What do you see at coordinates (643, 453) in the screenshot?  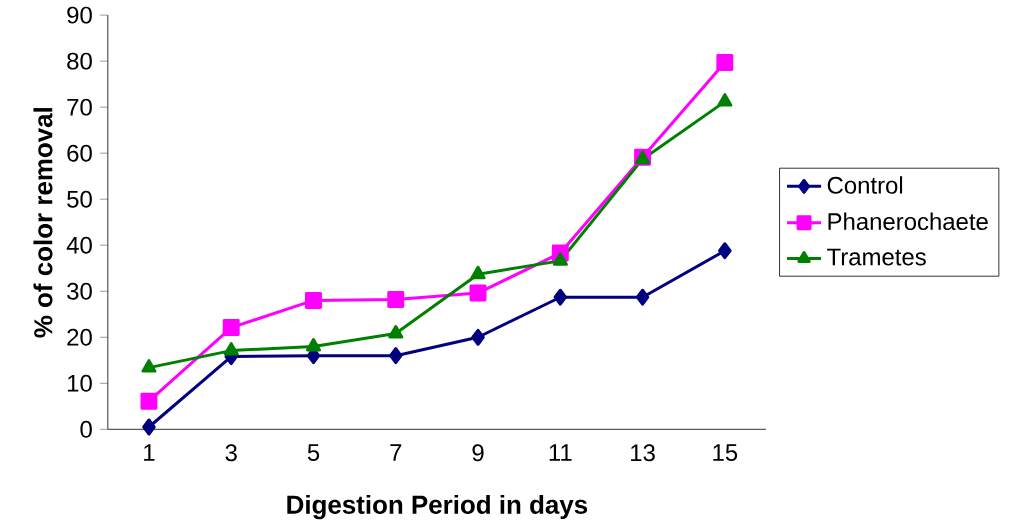 I see `x-tick-label: 13` at bounding box center [643, 453].